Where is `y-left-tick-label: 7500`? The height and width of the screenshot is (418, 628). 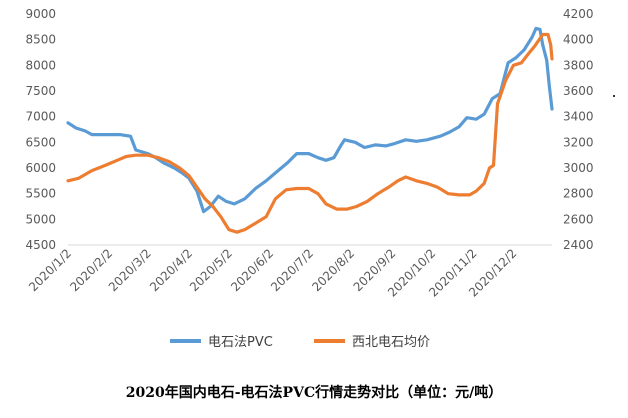
y-left-tick-label: 7500 is located at coordinates (40, 91).